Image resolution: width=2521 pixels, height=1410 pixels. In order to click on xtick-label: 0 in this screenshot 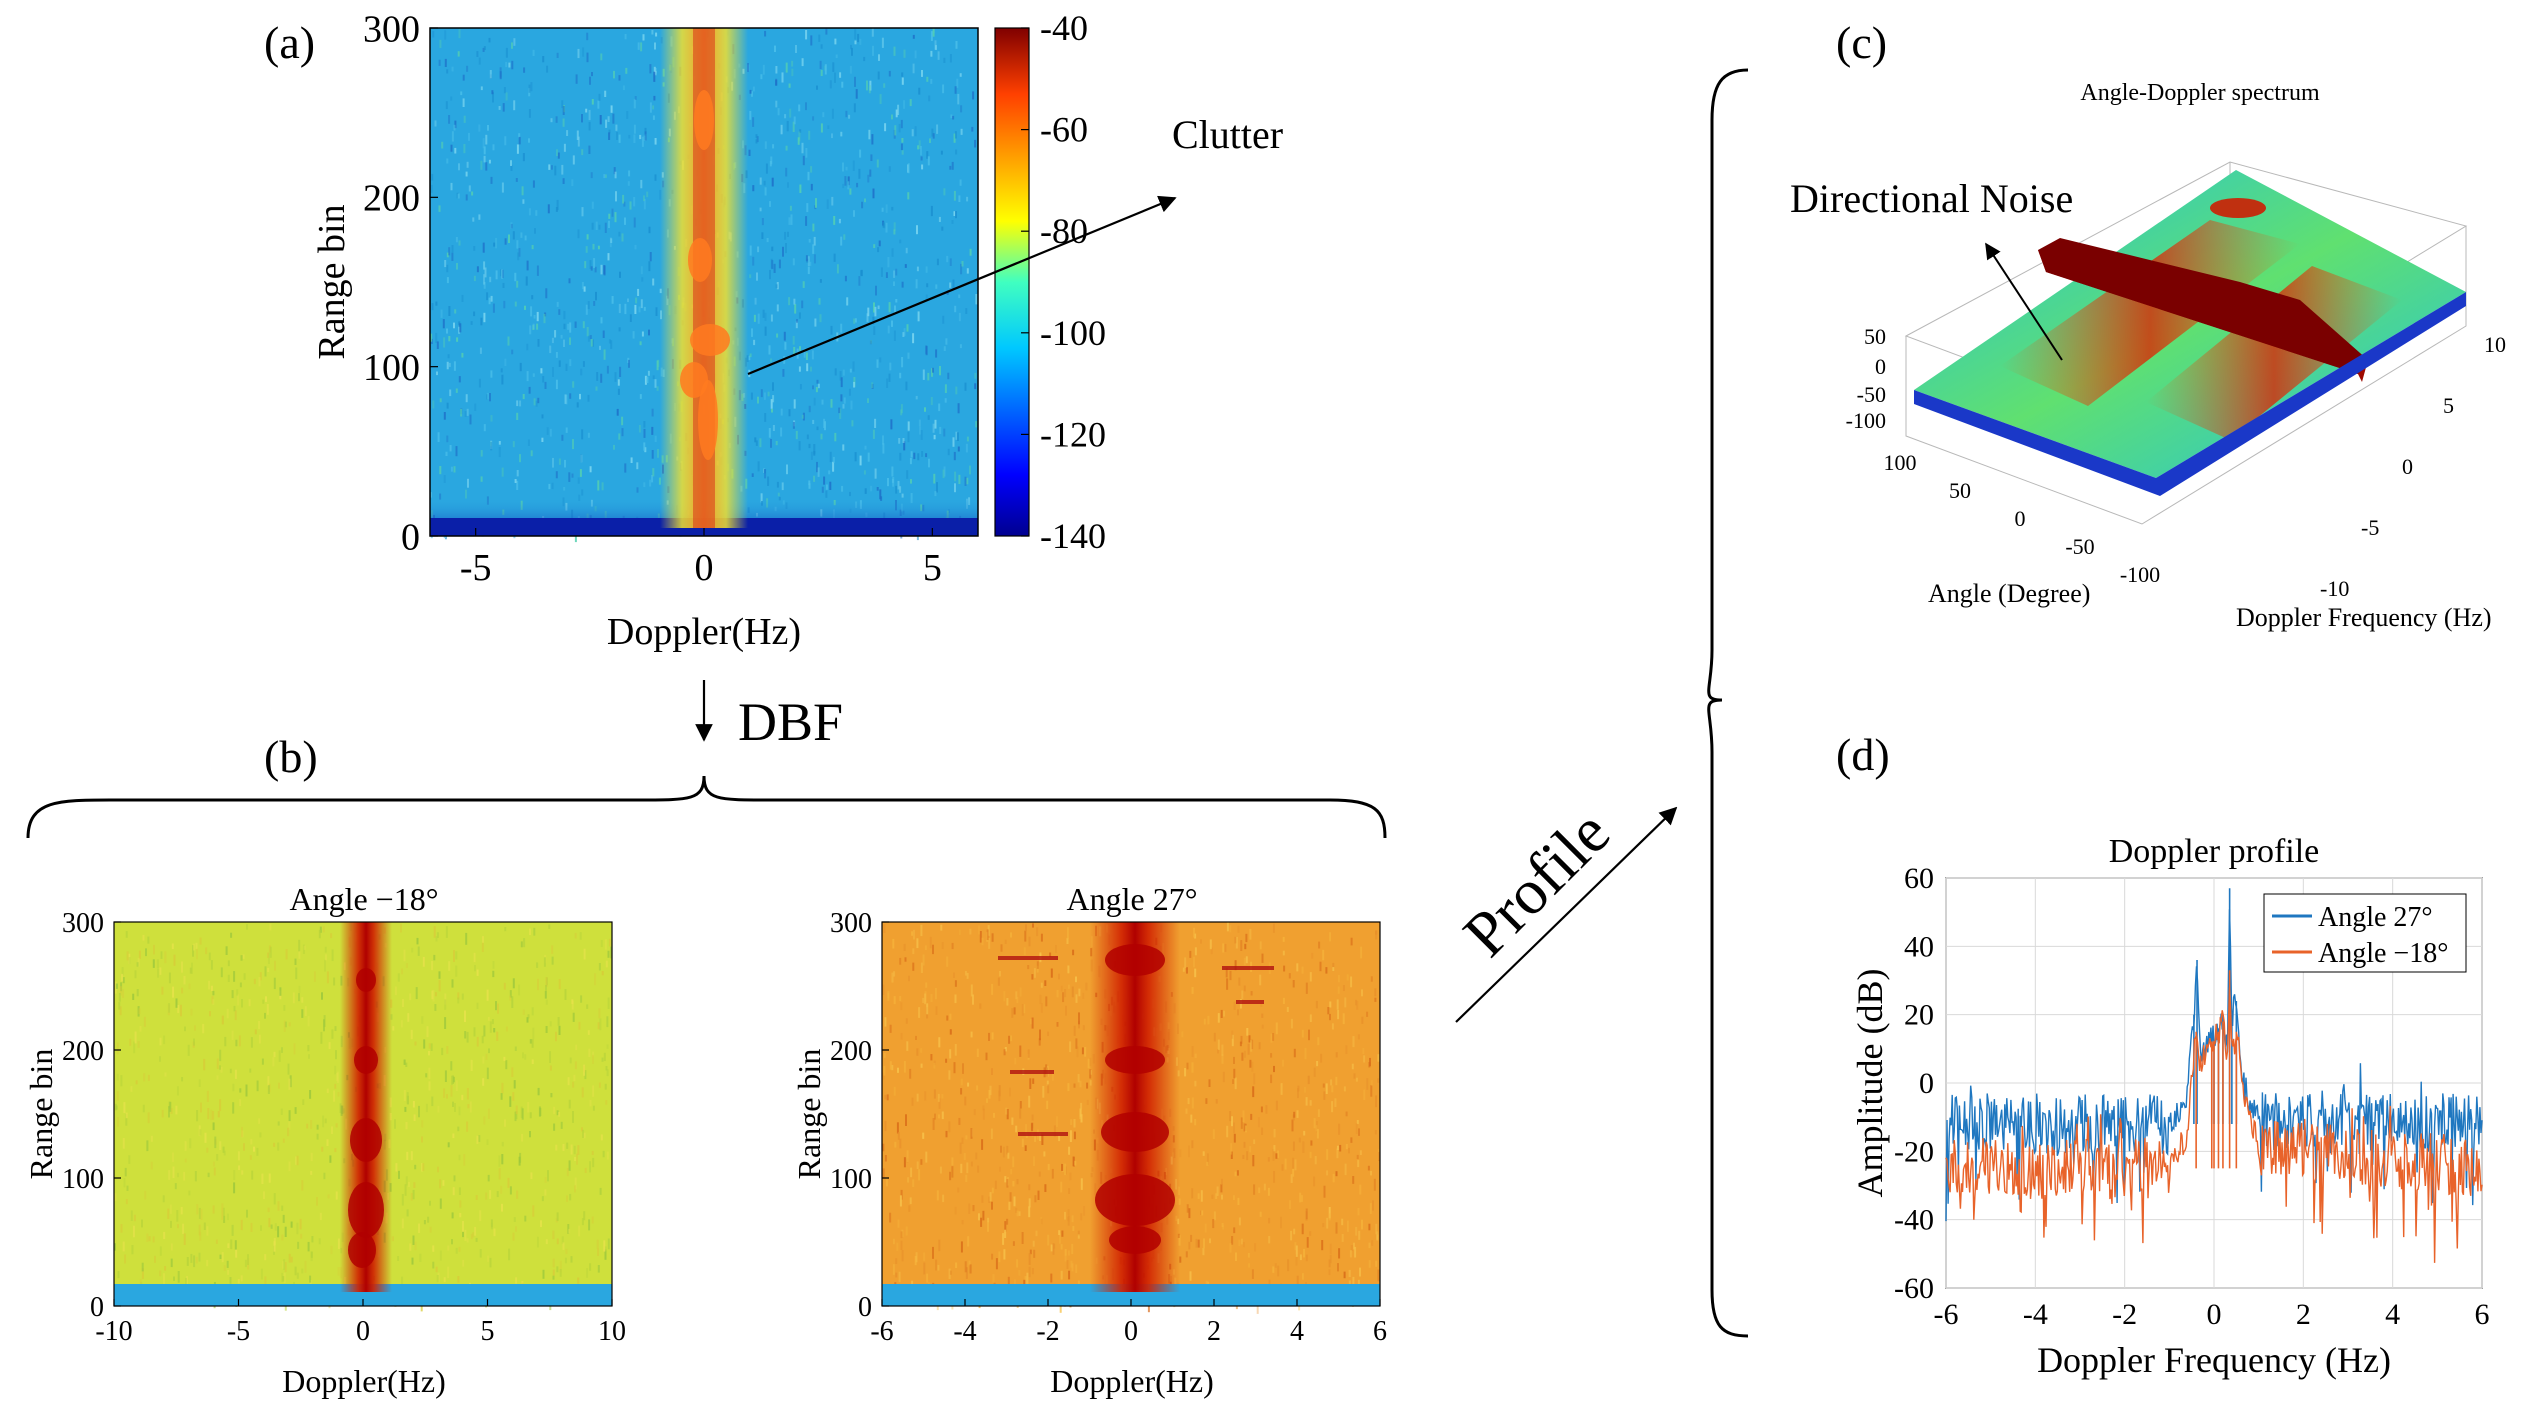, I will do `click(1131, 1331)`.